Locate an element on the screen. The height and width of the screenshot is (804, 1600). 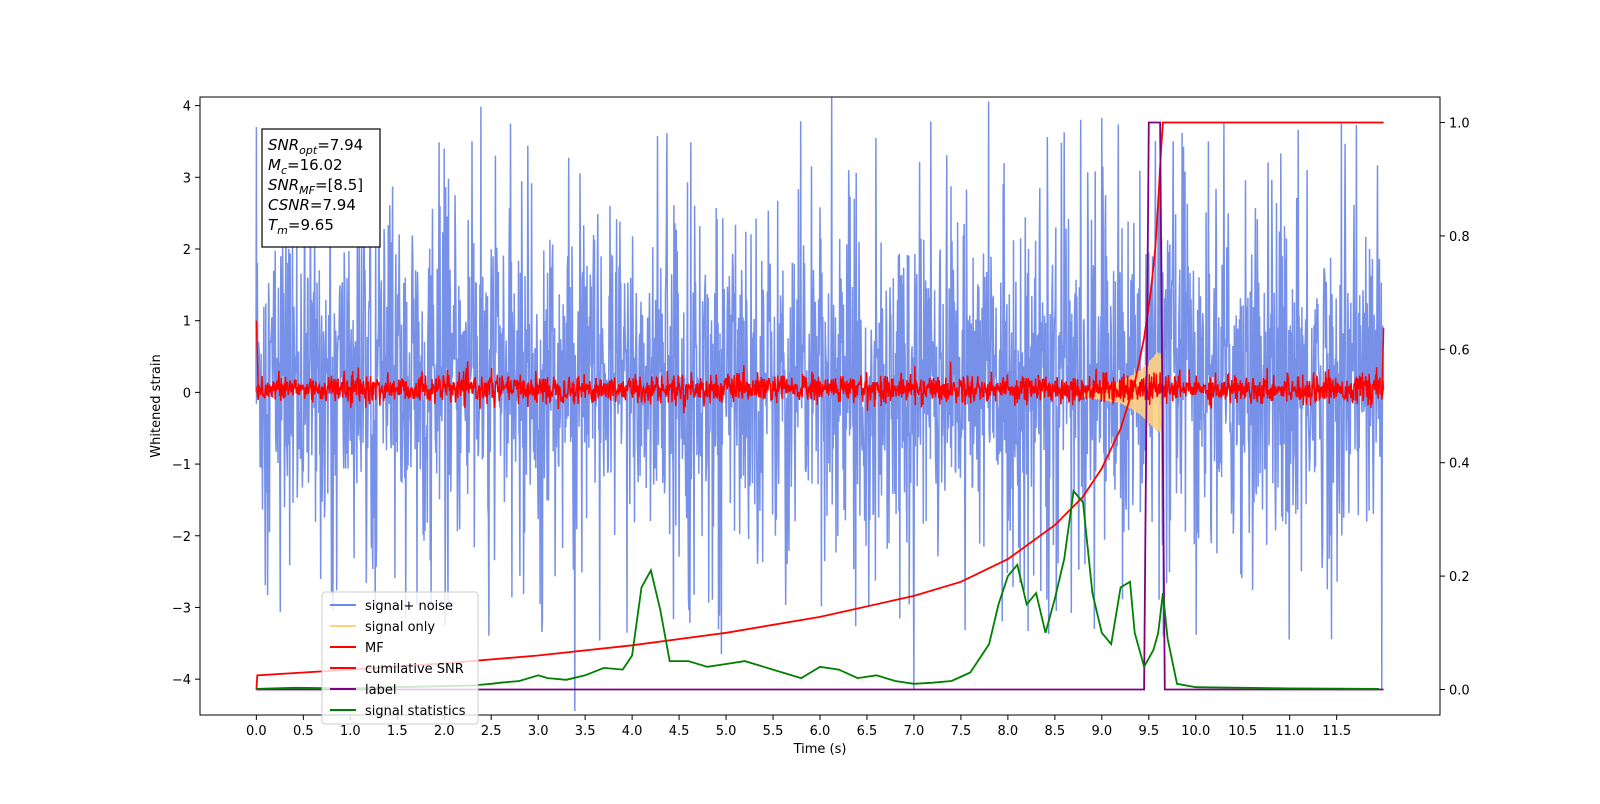
y-tick-label-8: −4 is located at coordinates (181, 680).